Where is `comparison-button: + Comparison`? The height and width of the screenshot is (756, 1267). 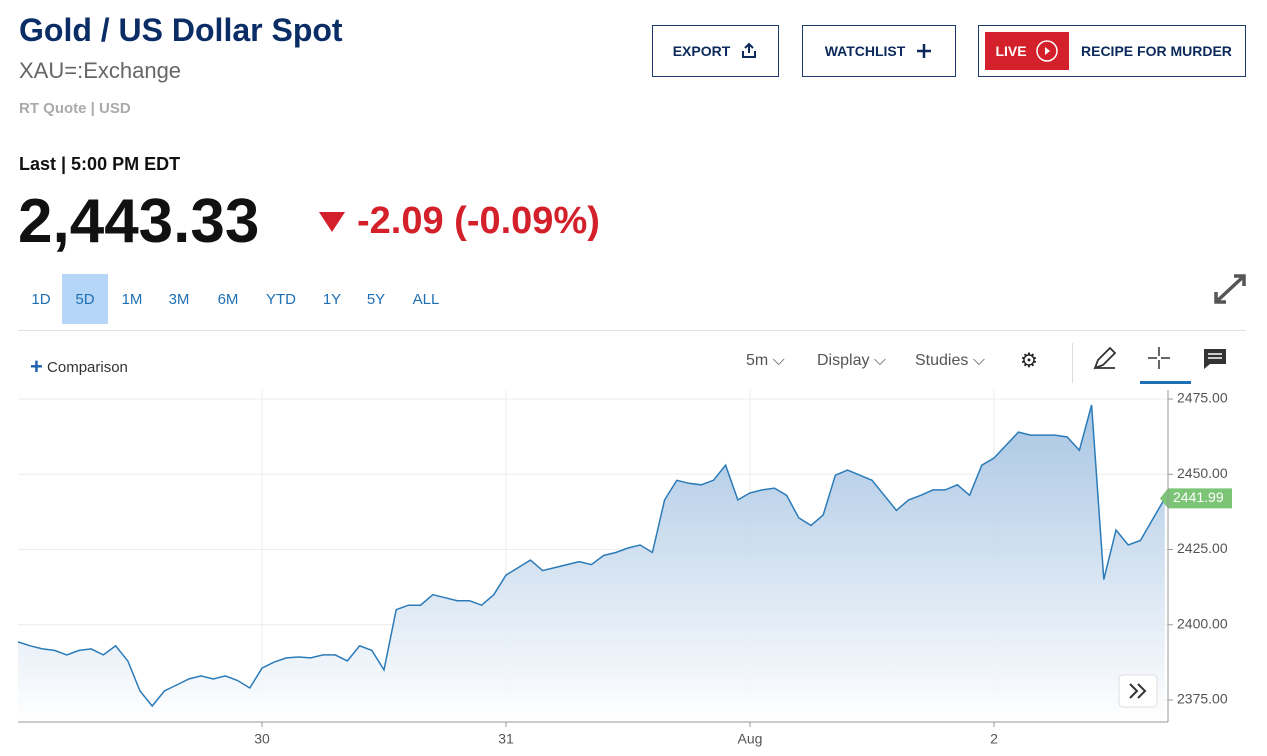
comparison-button: + Comparison is located at coordinates (79, 366).